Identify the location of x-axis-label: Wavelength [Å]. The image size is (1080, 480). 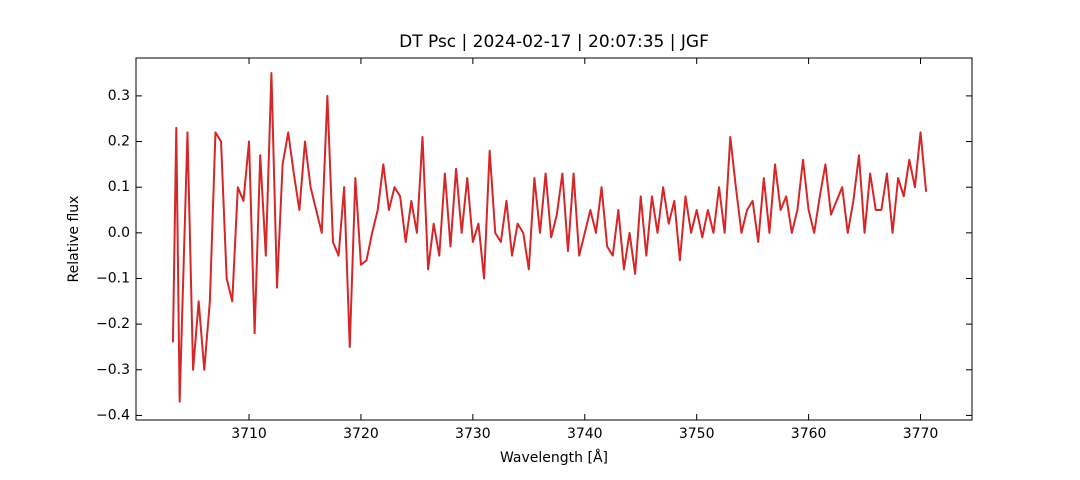
(554, 457).